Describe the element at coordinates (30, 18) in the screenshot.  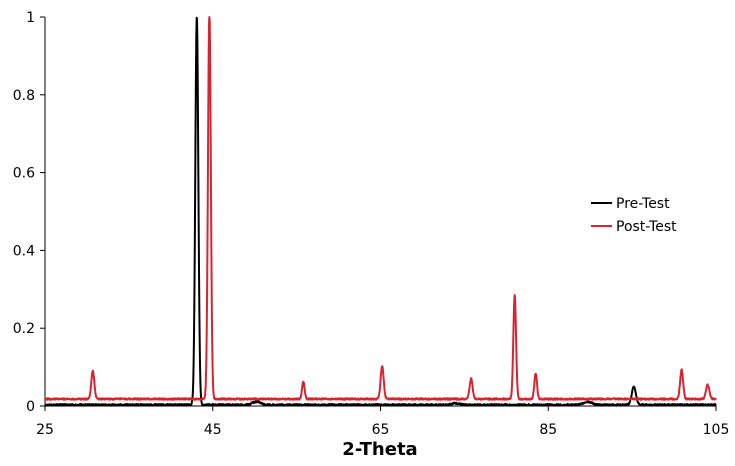
I see `y-tick-label: 1` at that location.